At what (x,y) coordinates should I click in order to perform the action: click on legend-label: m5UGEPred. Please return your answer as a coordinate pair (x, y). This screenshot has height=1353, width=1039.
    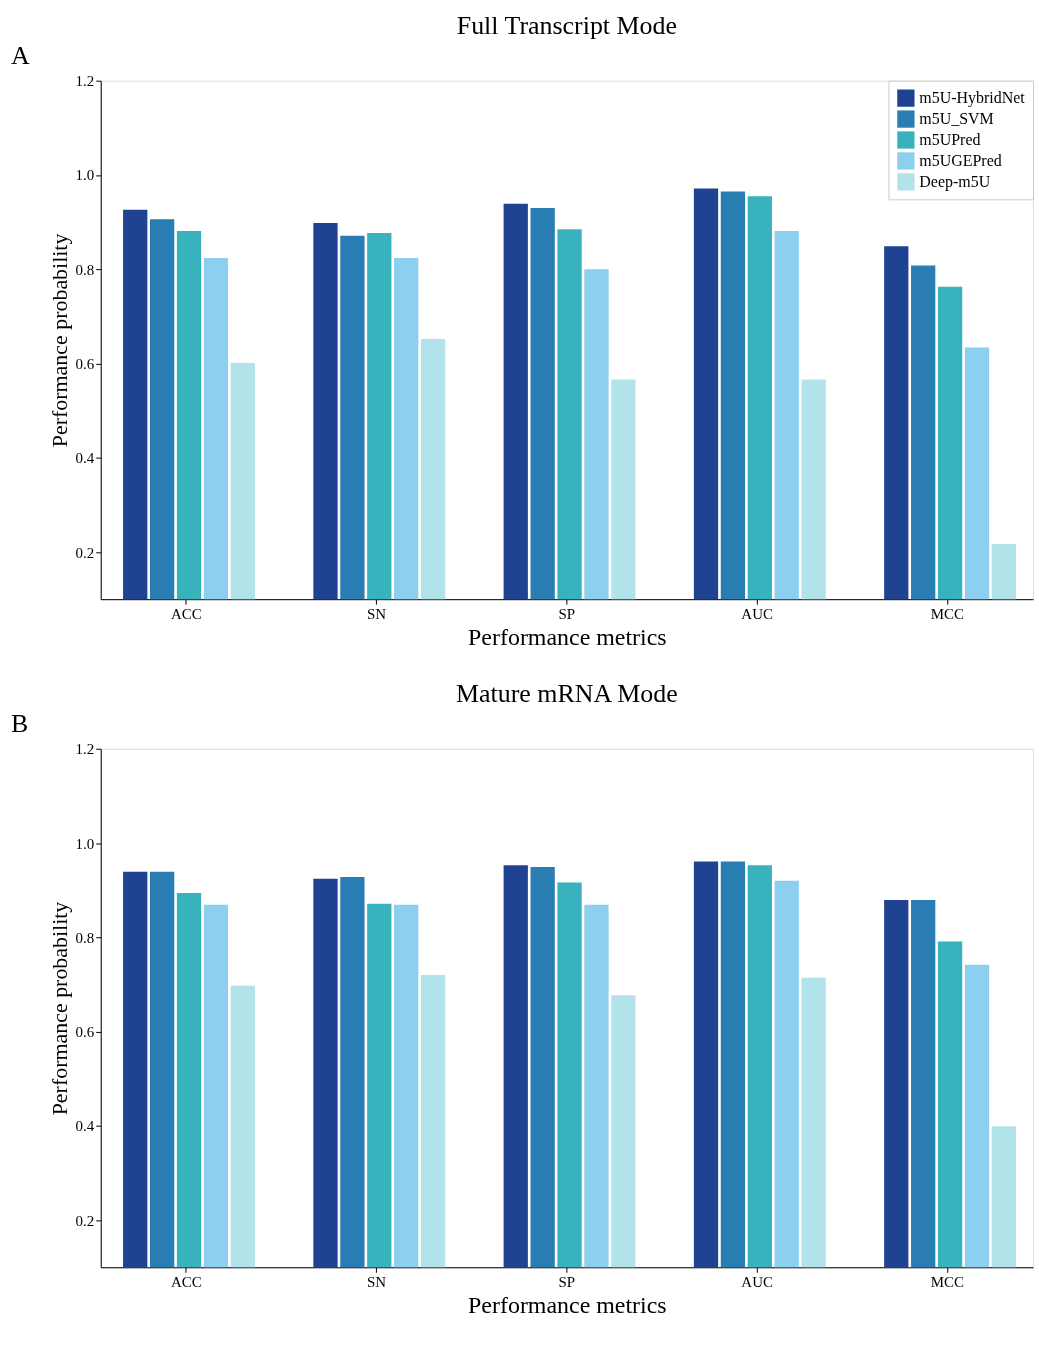
    Looking at the image, I should click on (960, 160).